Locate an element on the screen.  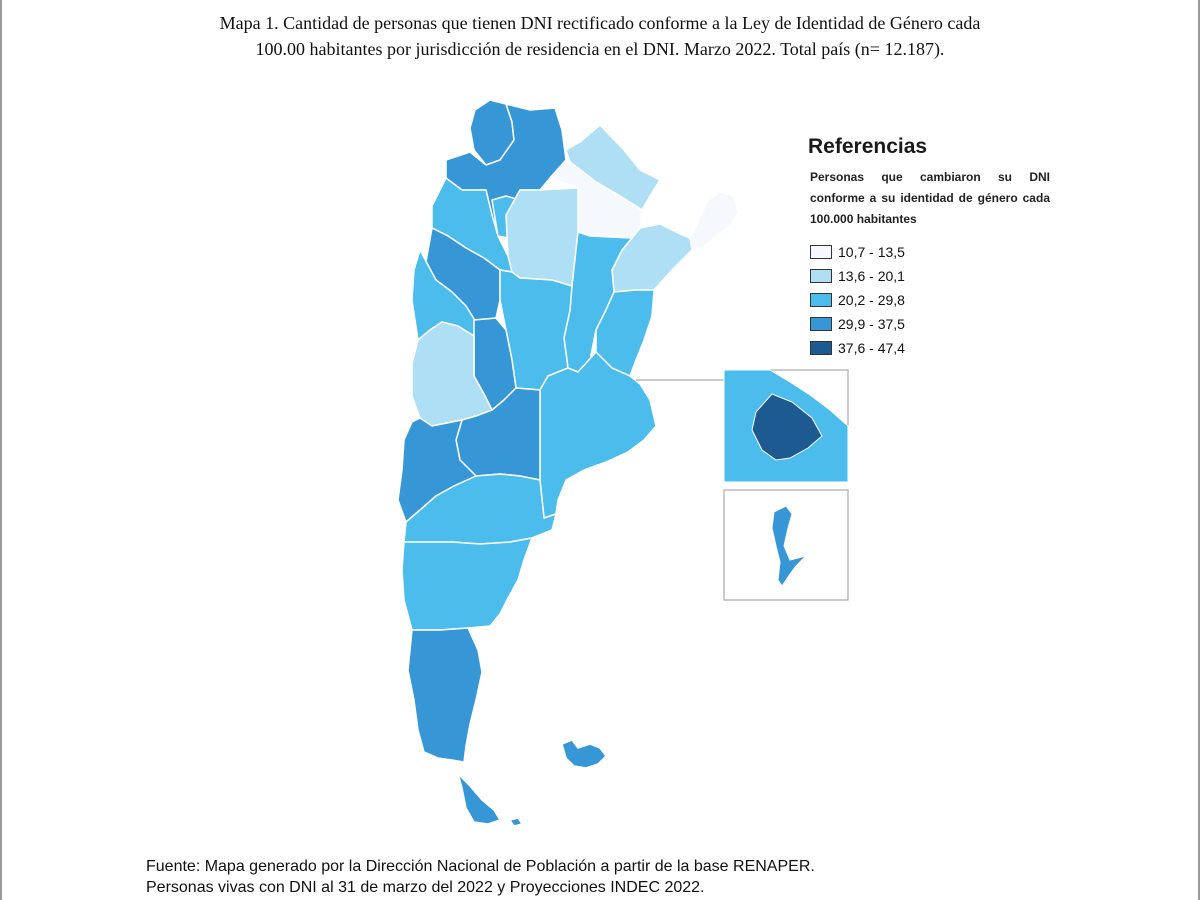
legend-title: Referencias is located at coordinates (868, 146).